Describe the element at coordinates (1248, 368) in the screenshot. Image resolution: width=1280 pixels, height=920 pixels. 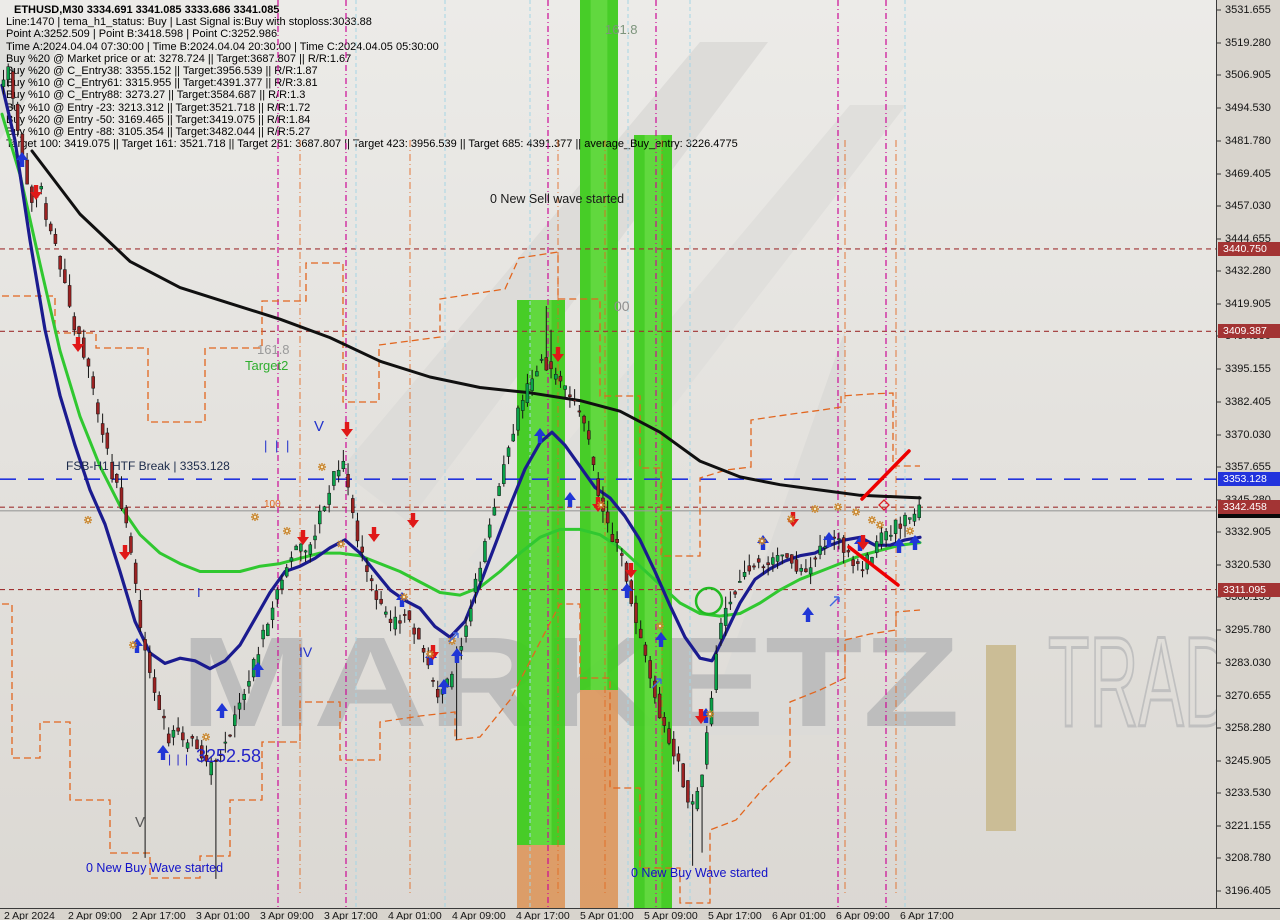
I see `price-axis-label: 3395.155` at that location.